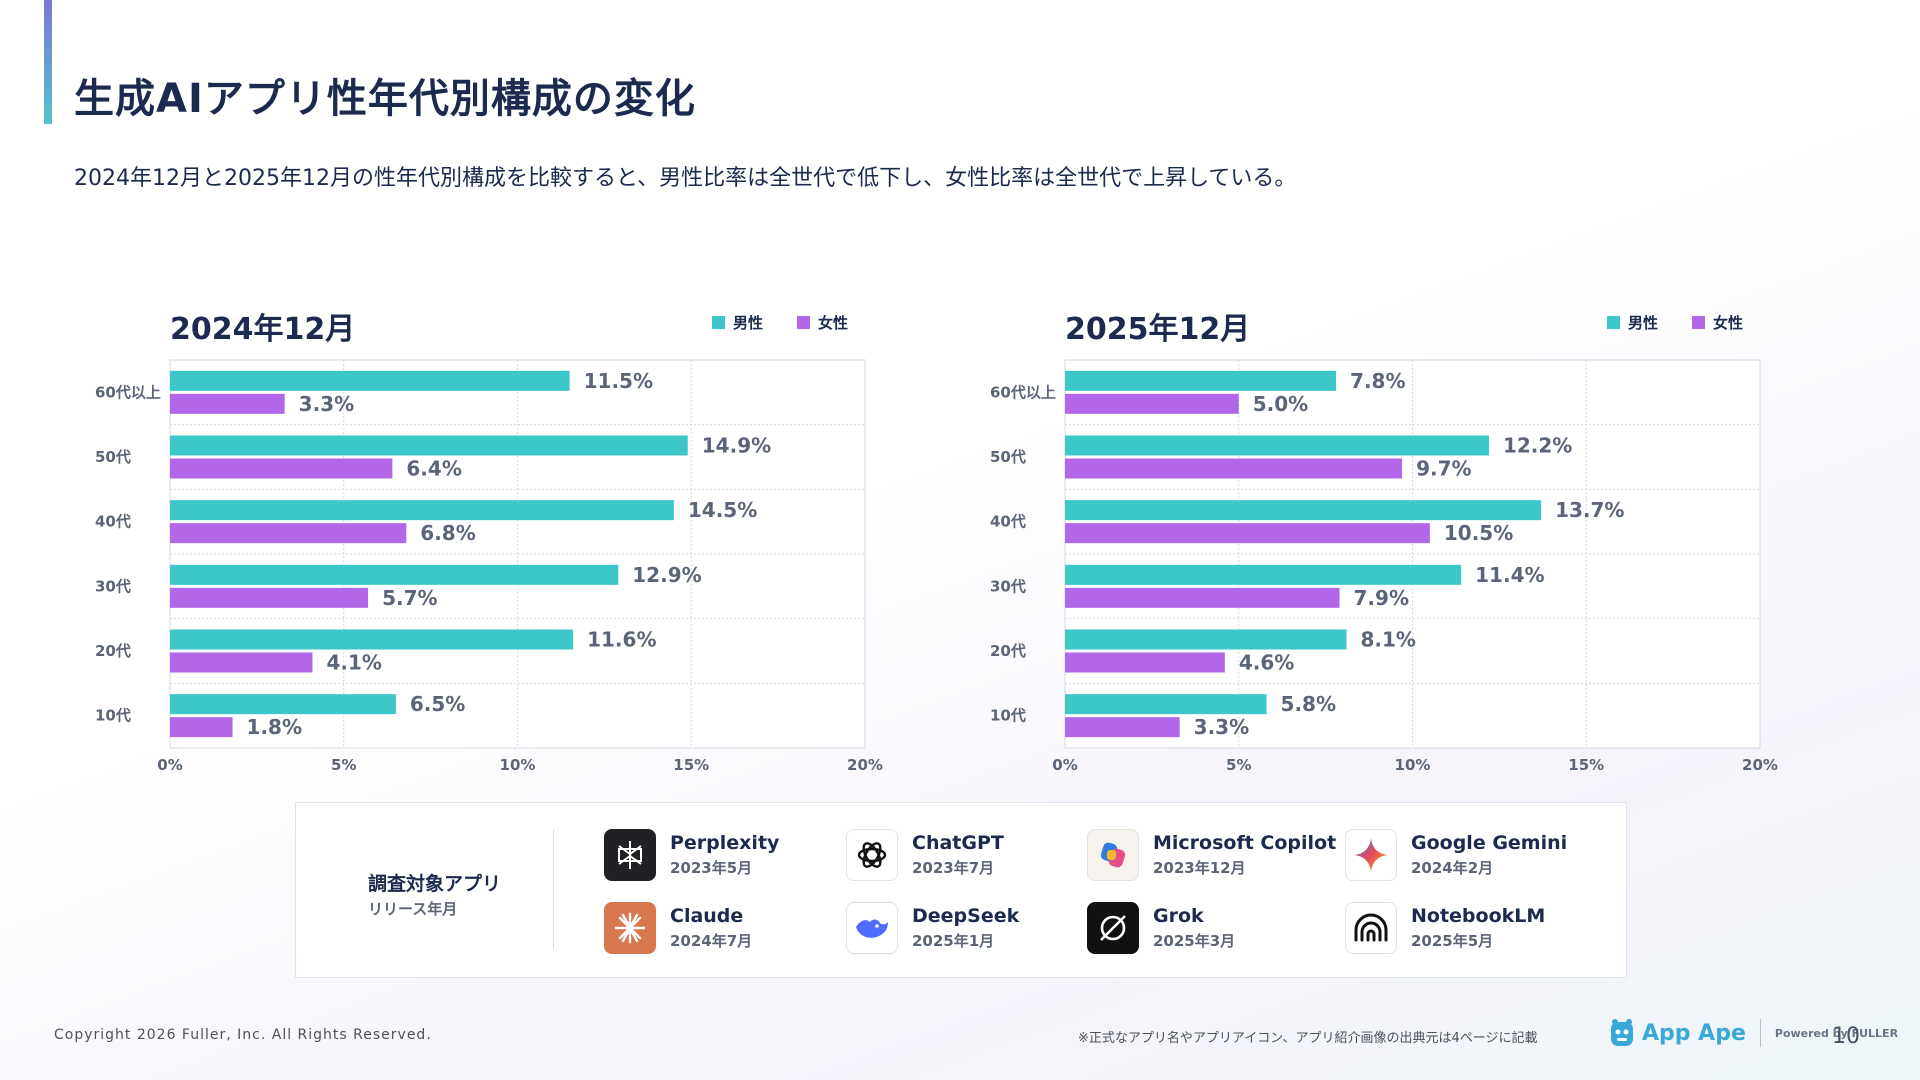 Image resolution: width=1920 pixels, height=1080 pixels. Describe the element at coordinates (678, 928) in the screenshot. I see `app-item-claude: Claude 2024年7月` at that location.